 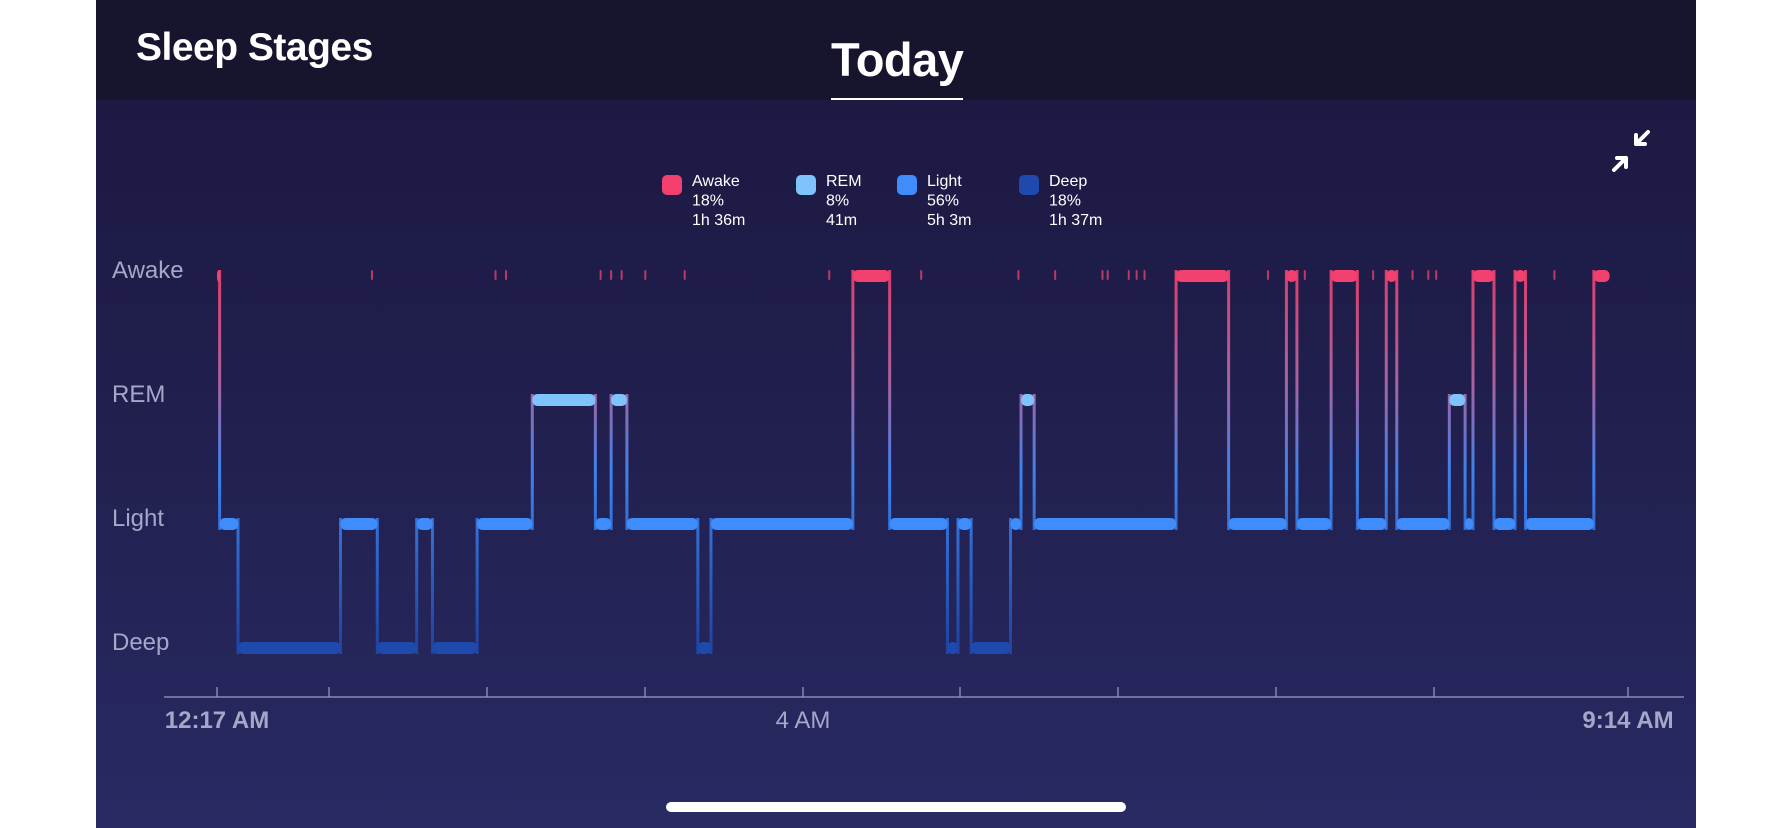 What do you see at coordinates (1028, 400) in the screenshot?
I see `segment-rem` at bounding box center [1028, 400].